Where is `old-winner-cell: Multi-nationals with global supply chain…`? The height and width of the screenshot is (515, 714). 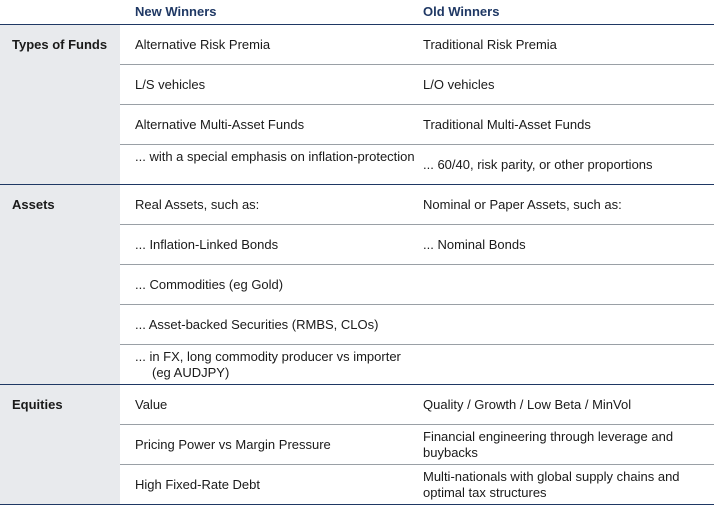
old-winner-cell: Multi-nationals with global supply chain… is located at coordinates (551, 484).